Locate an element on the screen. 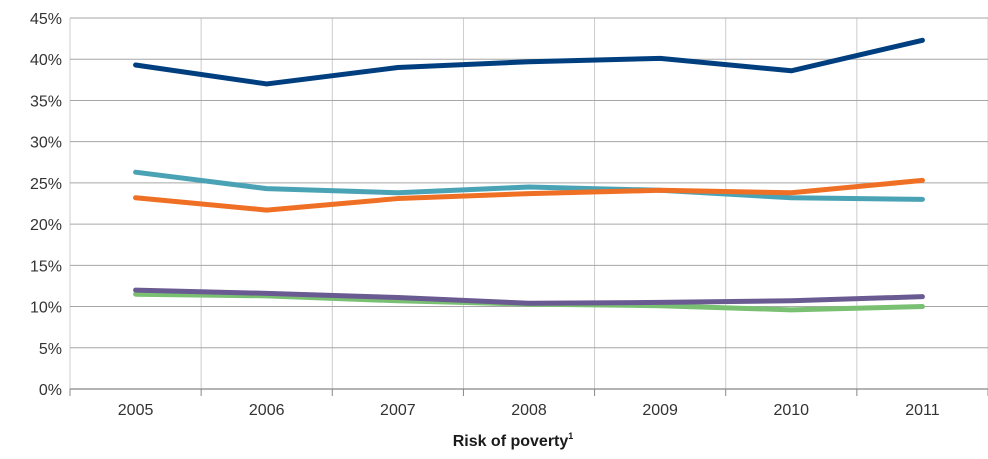 The image size is (988, 459). x-axis-title-superscript: 1 is located at coordinates (570, 436).